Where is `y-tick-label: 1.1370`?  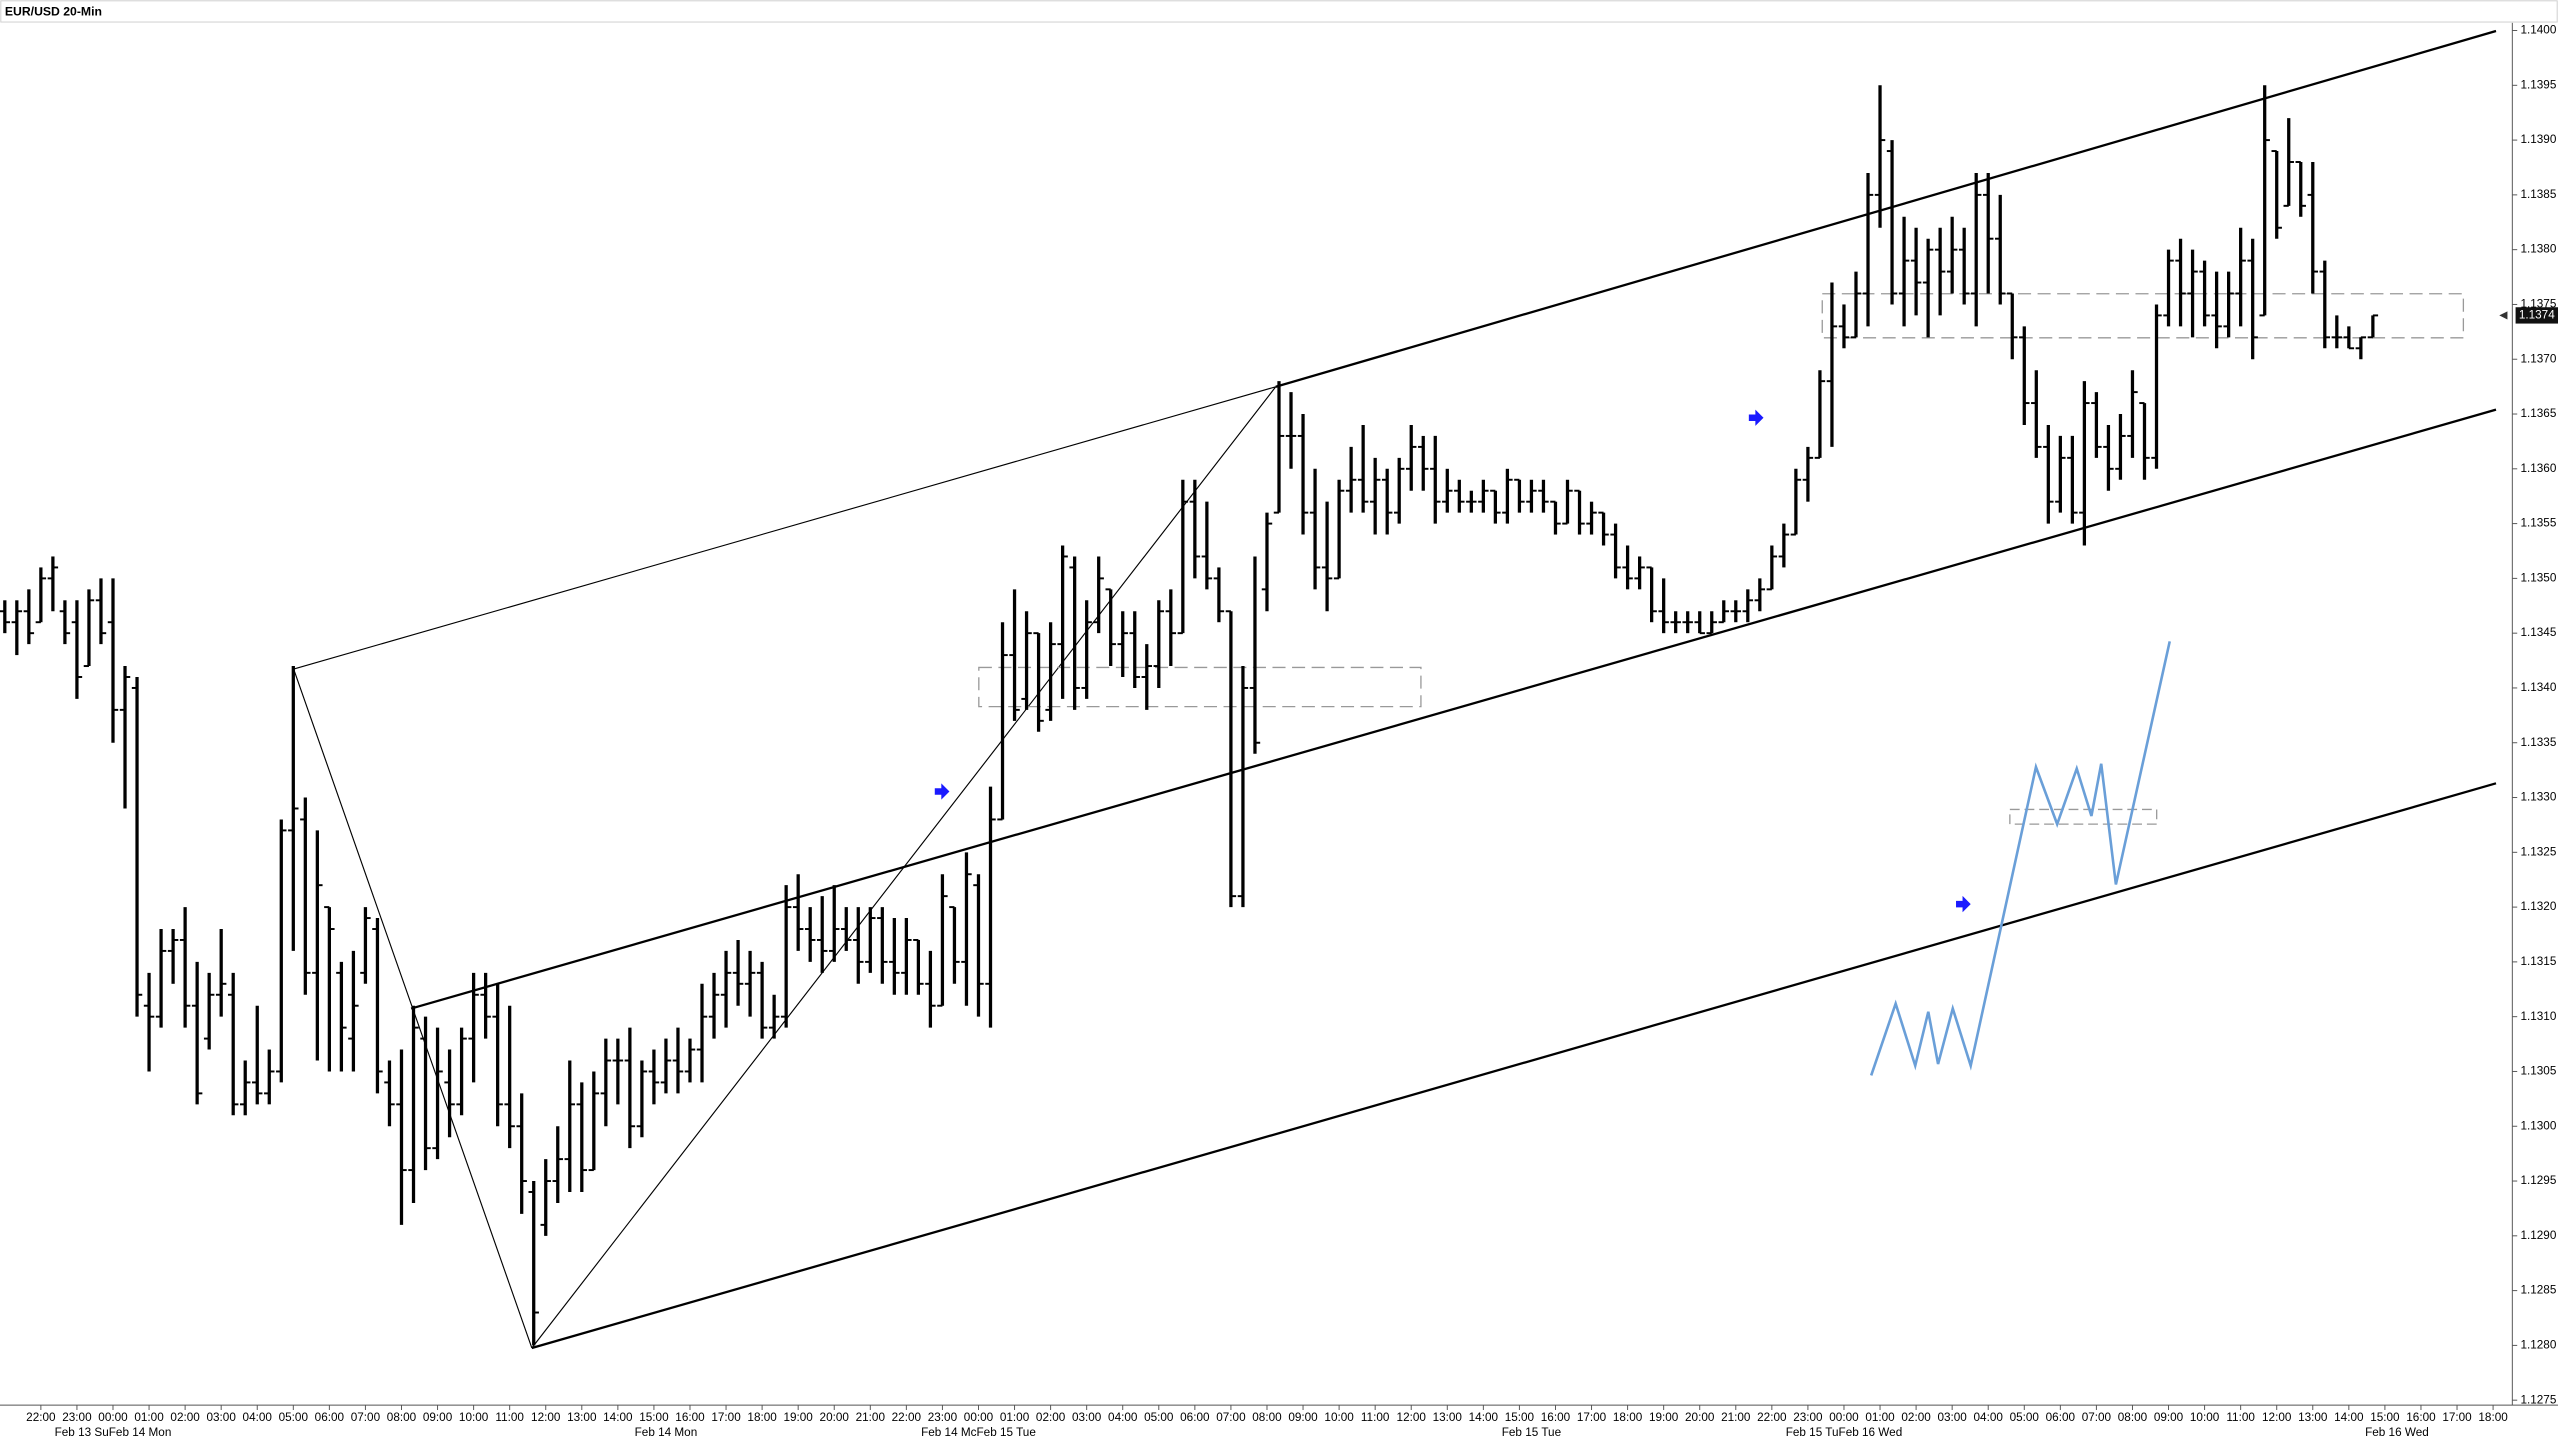
y-tick-label: 1.1370 is located at coordinates (2538, 358).